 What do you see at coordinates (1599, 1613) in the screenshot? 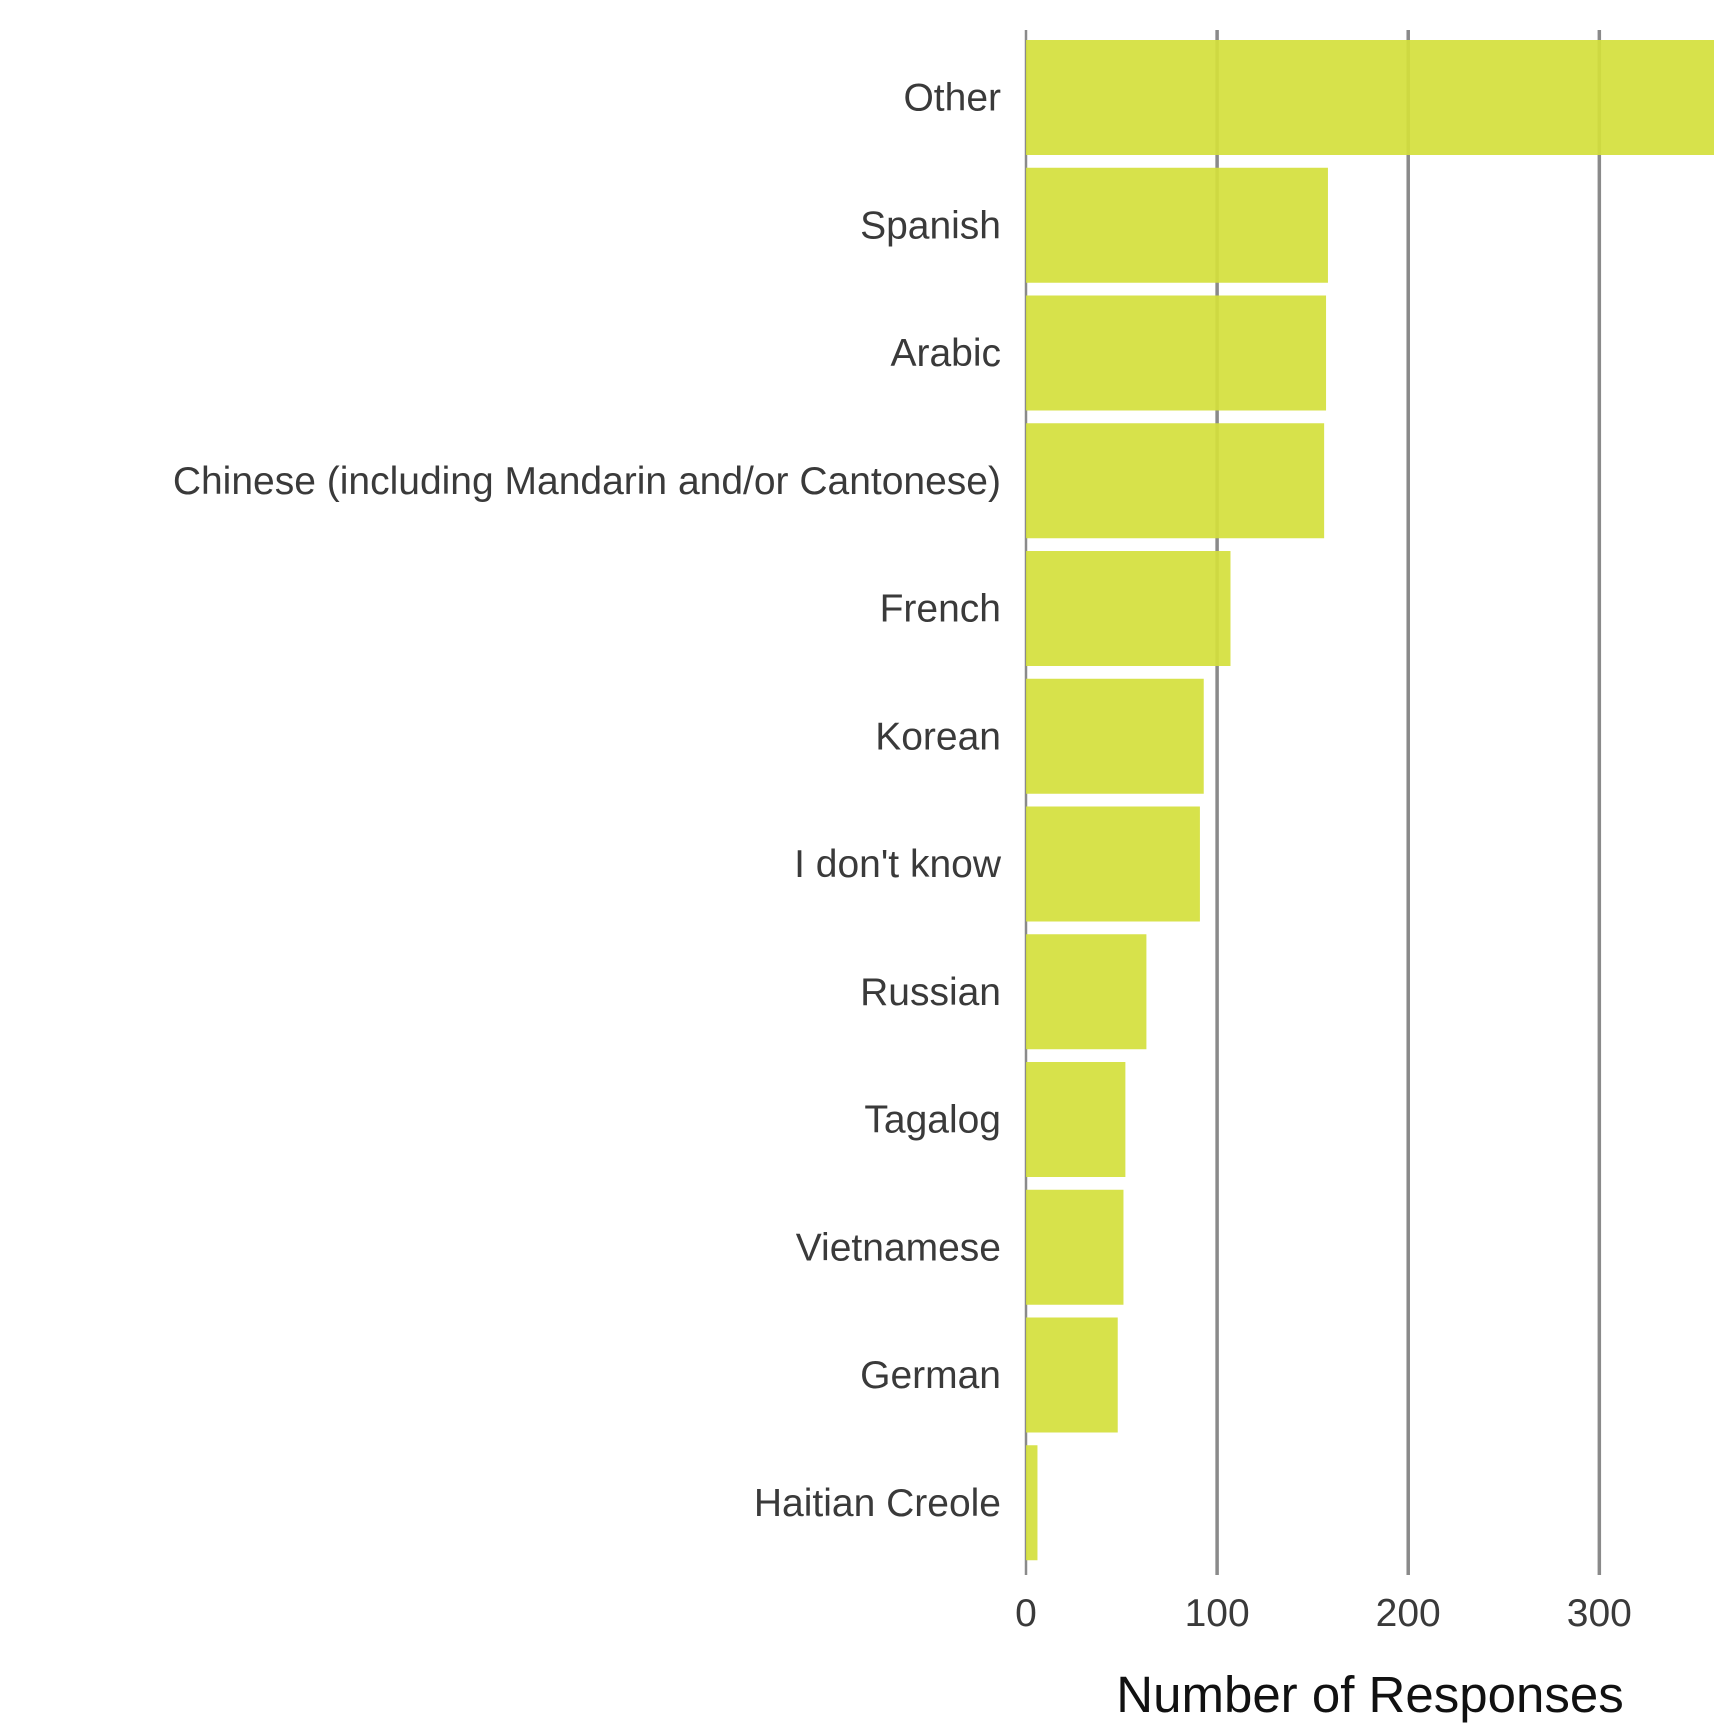
I see `x-tick-label-300: 300` at bounding box center [1599, 1613].